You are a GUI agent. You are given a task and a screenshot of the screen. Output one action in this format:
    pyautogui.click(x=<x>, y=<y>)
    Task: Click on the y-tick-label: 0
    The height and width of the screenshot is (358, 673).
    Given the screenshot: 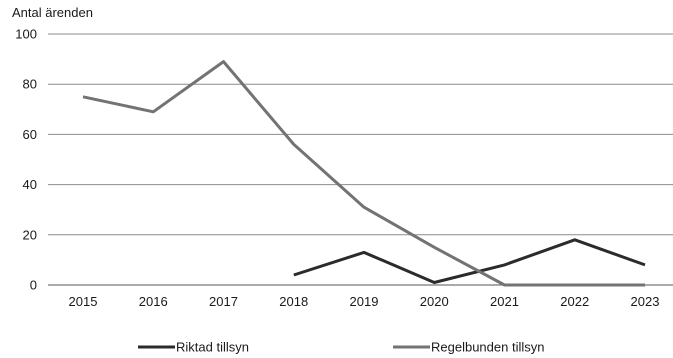 What is the action you would take?
    pyautogui.click(x=33, y=285)
    